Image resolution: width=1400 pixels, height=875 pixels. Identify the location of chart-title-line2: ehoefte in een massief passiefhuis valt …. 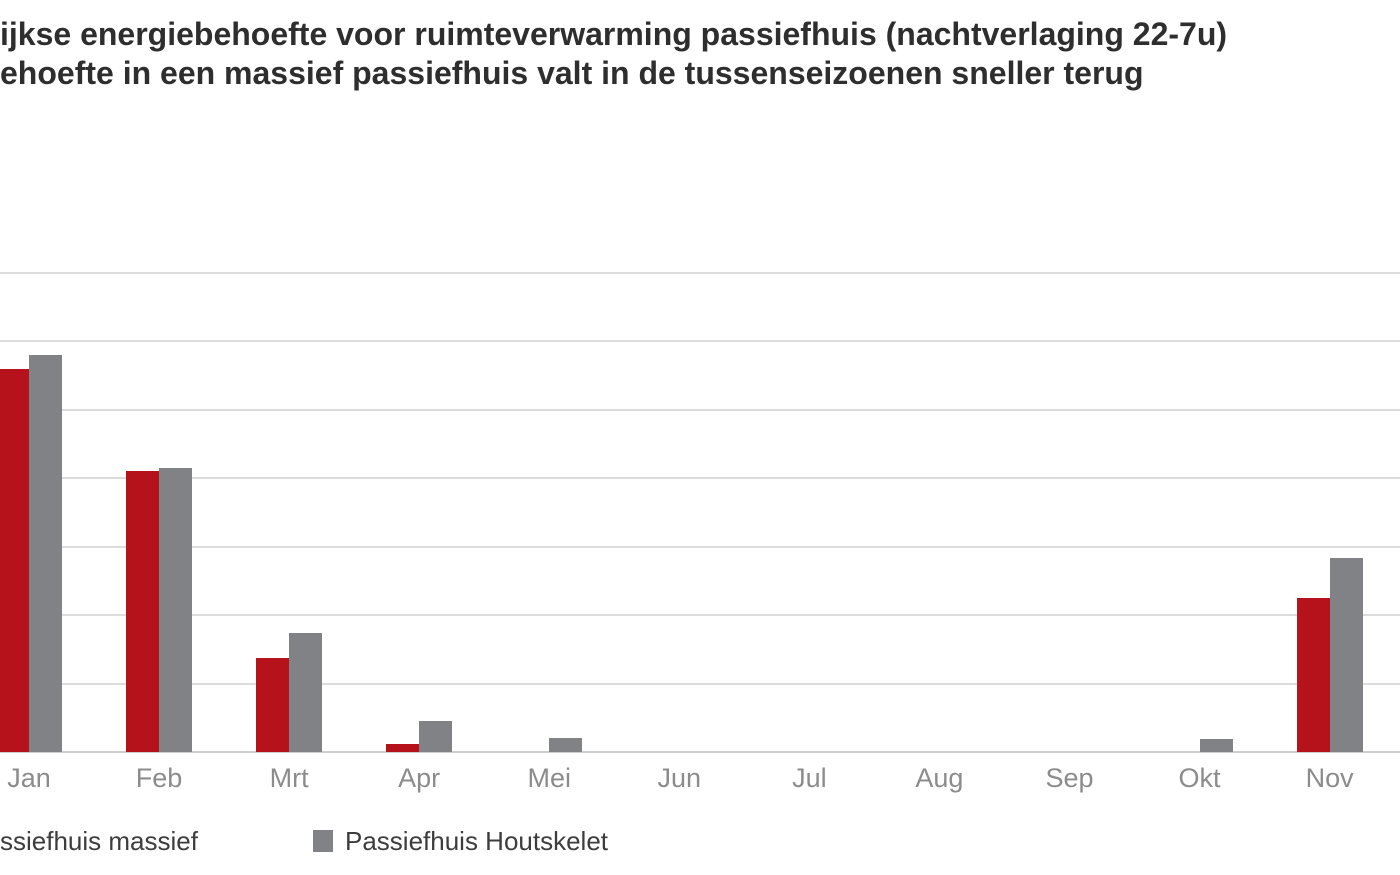
(572, 73).